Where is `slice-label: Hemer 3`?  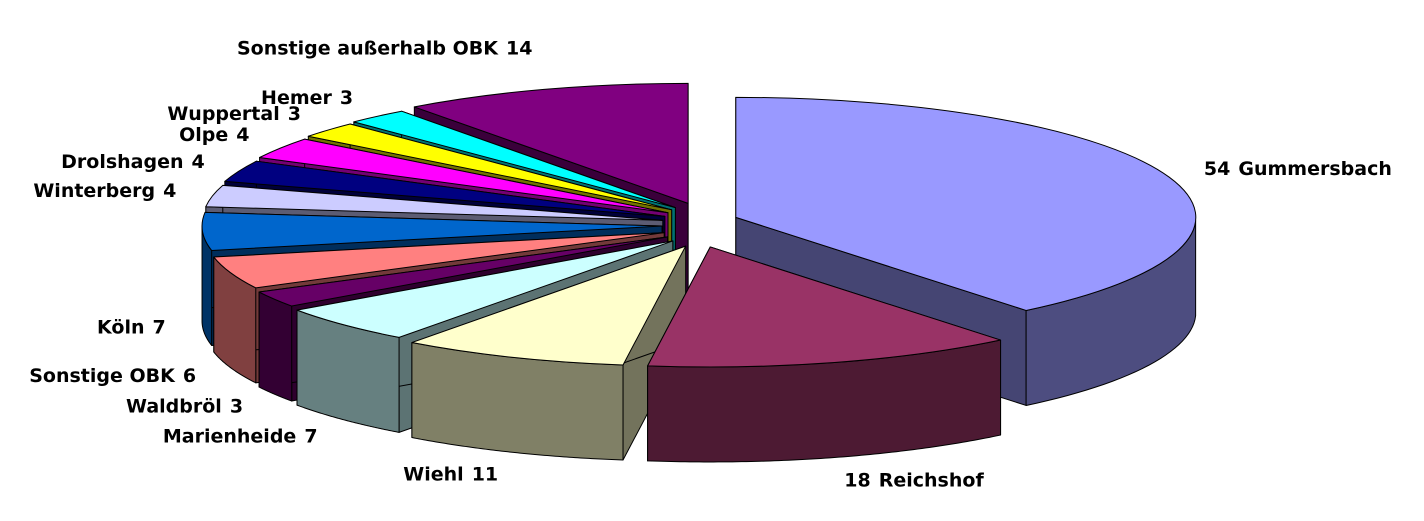 slice-label: Hemer 3 is located at coordinates (307, 98).